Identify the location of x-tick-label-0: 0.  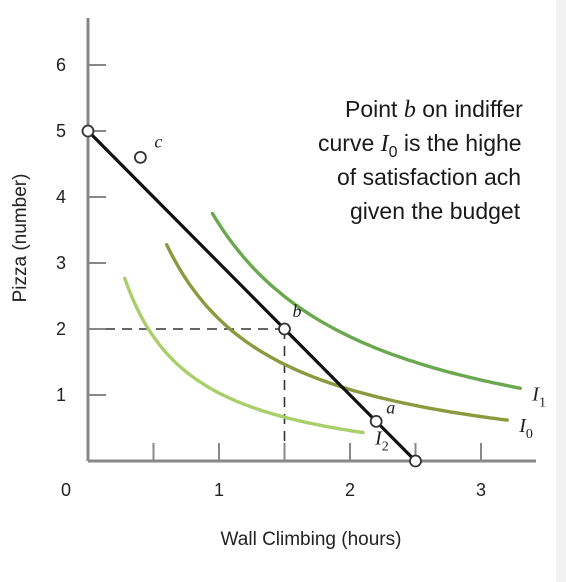
(66, 490).